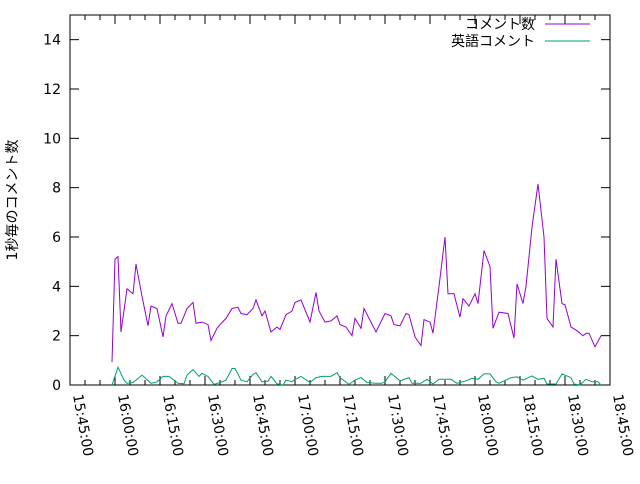 This screenshot has width=640, height=484. What do you see at coordinates (56, 189) in the screenshot?
I see `y-tick-label: 8` at bounding box center [56, 189].